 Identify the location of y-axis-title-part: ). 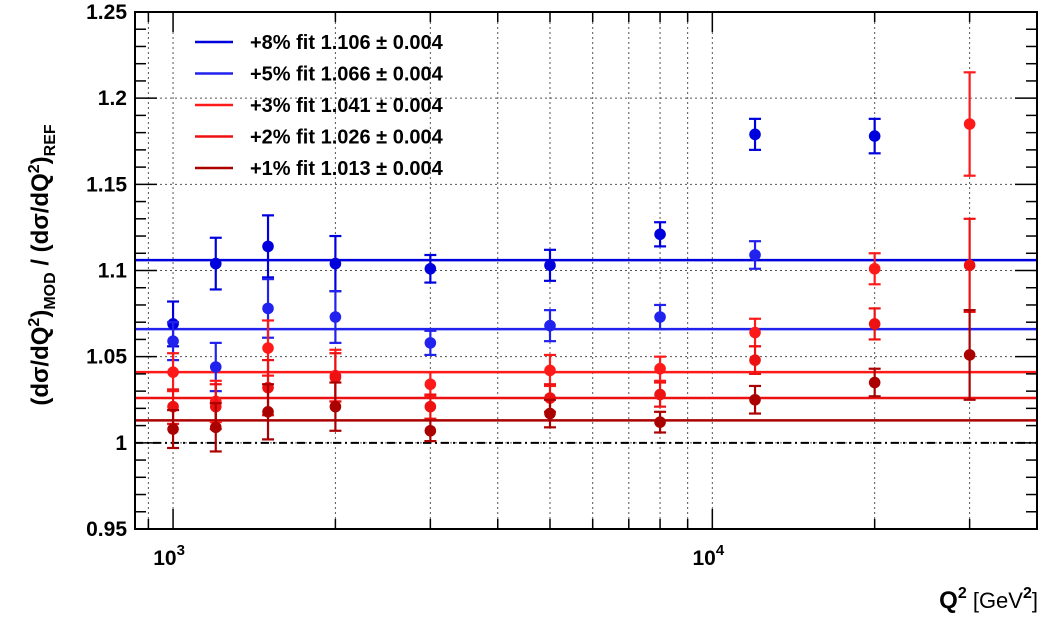
(40, 160).